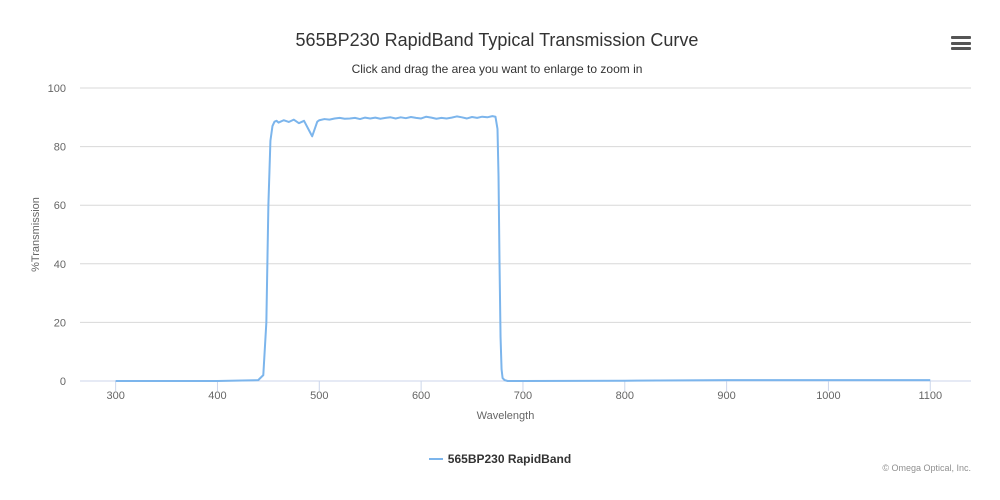 This screenshot has width=1000, height=500. Describe the element at coordinates (60, 206) in the screenshot. I see `y-tick-label: 60` at that location.